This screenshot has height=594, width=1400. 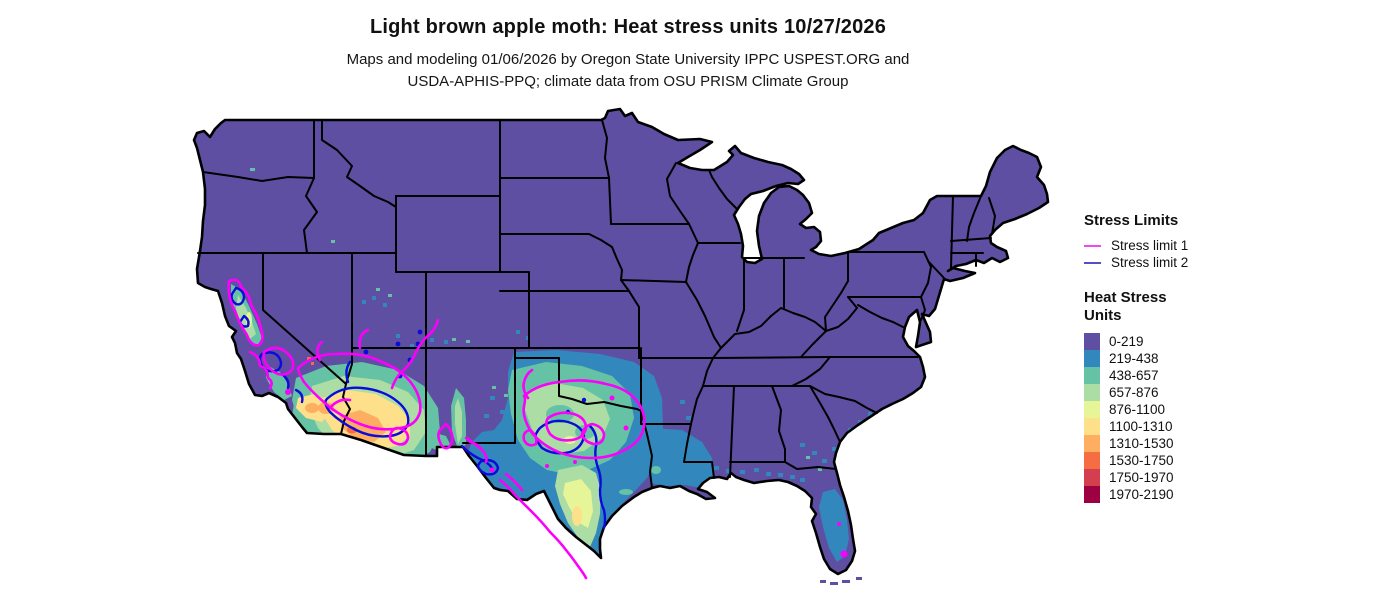 I want to click on heat-stress-bin-row: 1100-1310, so click(x=1234, y=426).